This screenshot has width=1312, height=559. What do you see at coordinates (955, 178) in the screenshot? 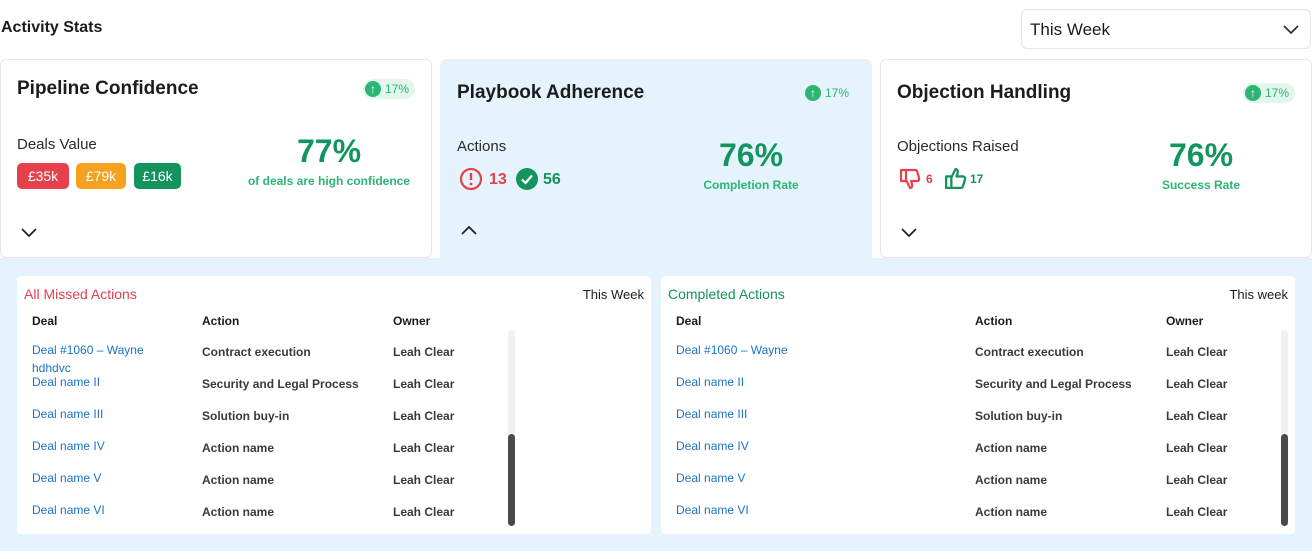
I see `thumbs-up-icon` at bounding box center [955, 178].